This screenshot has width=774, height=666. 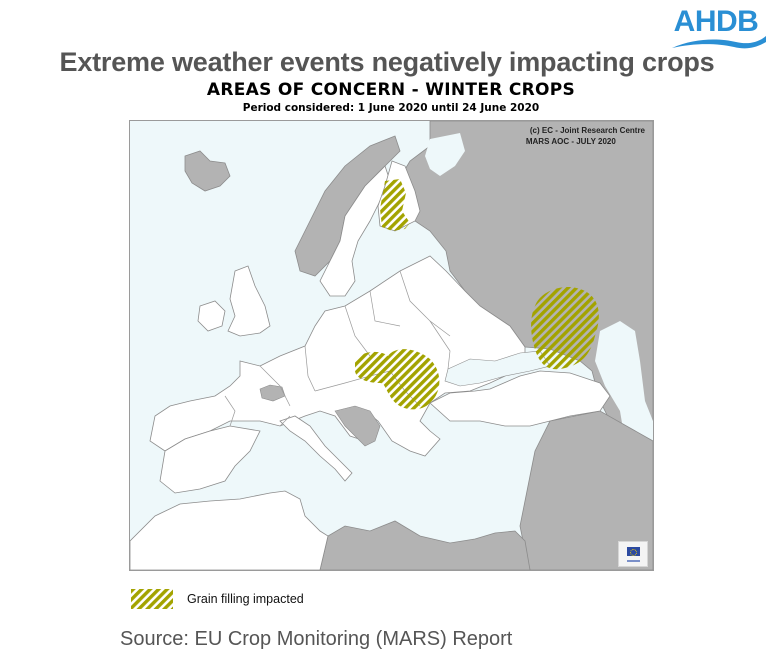 I want to click on ireland-land, so click(x=211, y=316).